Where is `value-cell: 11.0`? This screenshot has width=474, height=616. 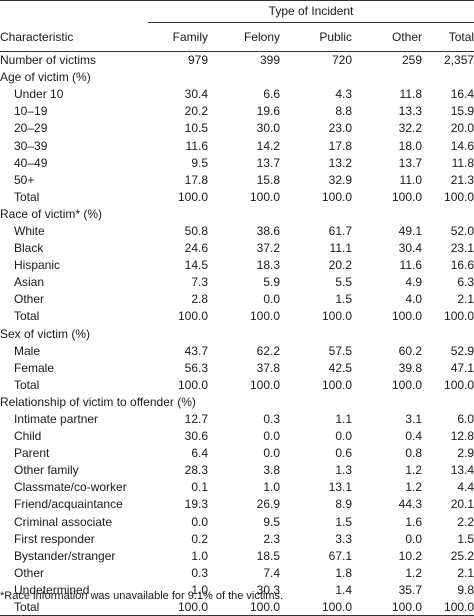 value-cell: 11.0 is located at coordinates (410, 179).